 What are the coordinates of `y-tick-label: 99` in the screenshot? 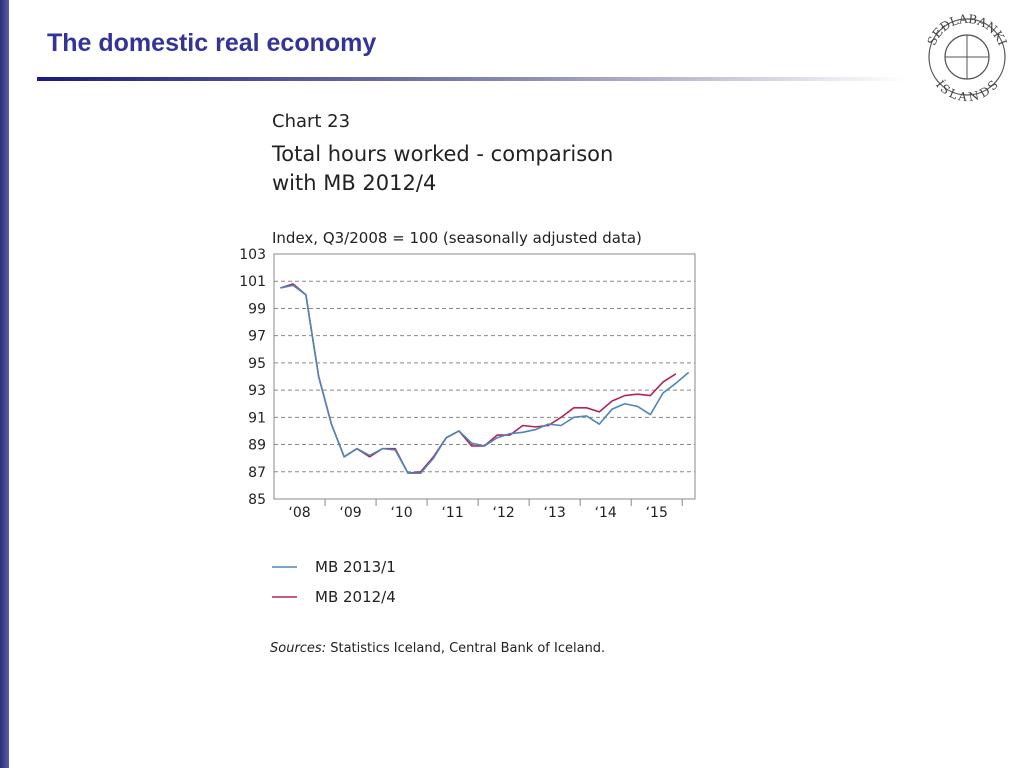 It's located at (257, 309).